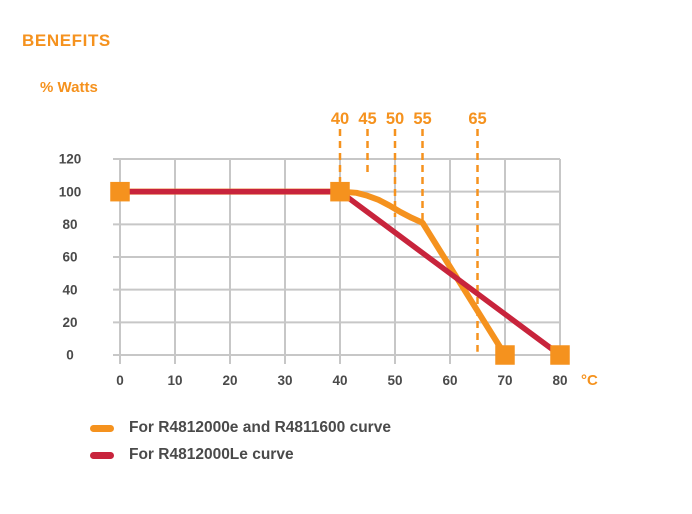 This screenshot has height=514, width=692. What do you see at coordinates (477, 119) in the screenshot?
I see `dashed-temperature-label: 65` at bounding box center [477, 119].